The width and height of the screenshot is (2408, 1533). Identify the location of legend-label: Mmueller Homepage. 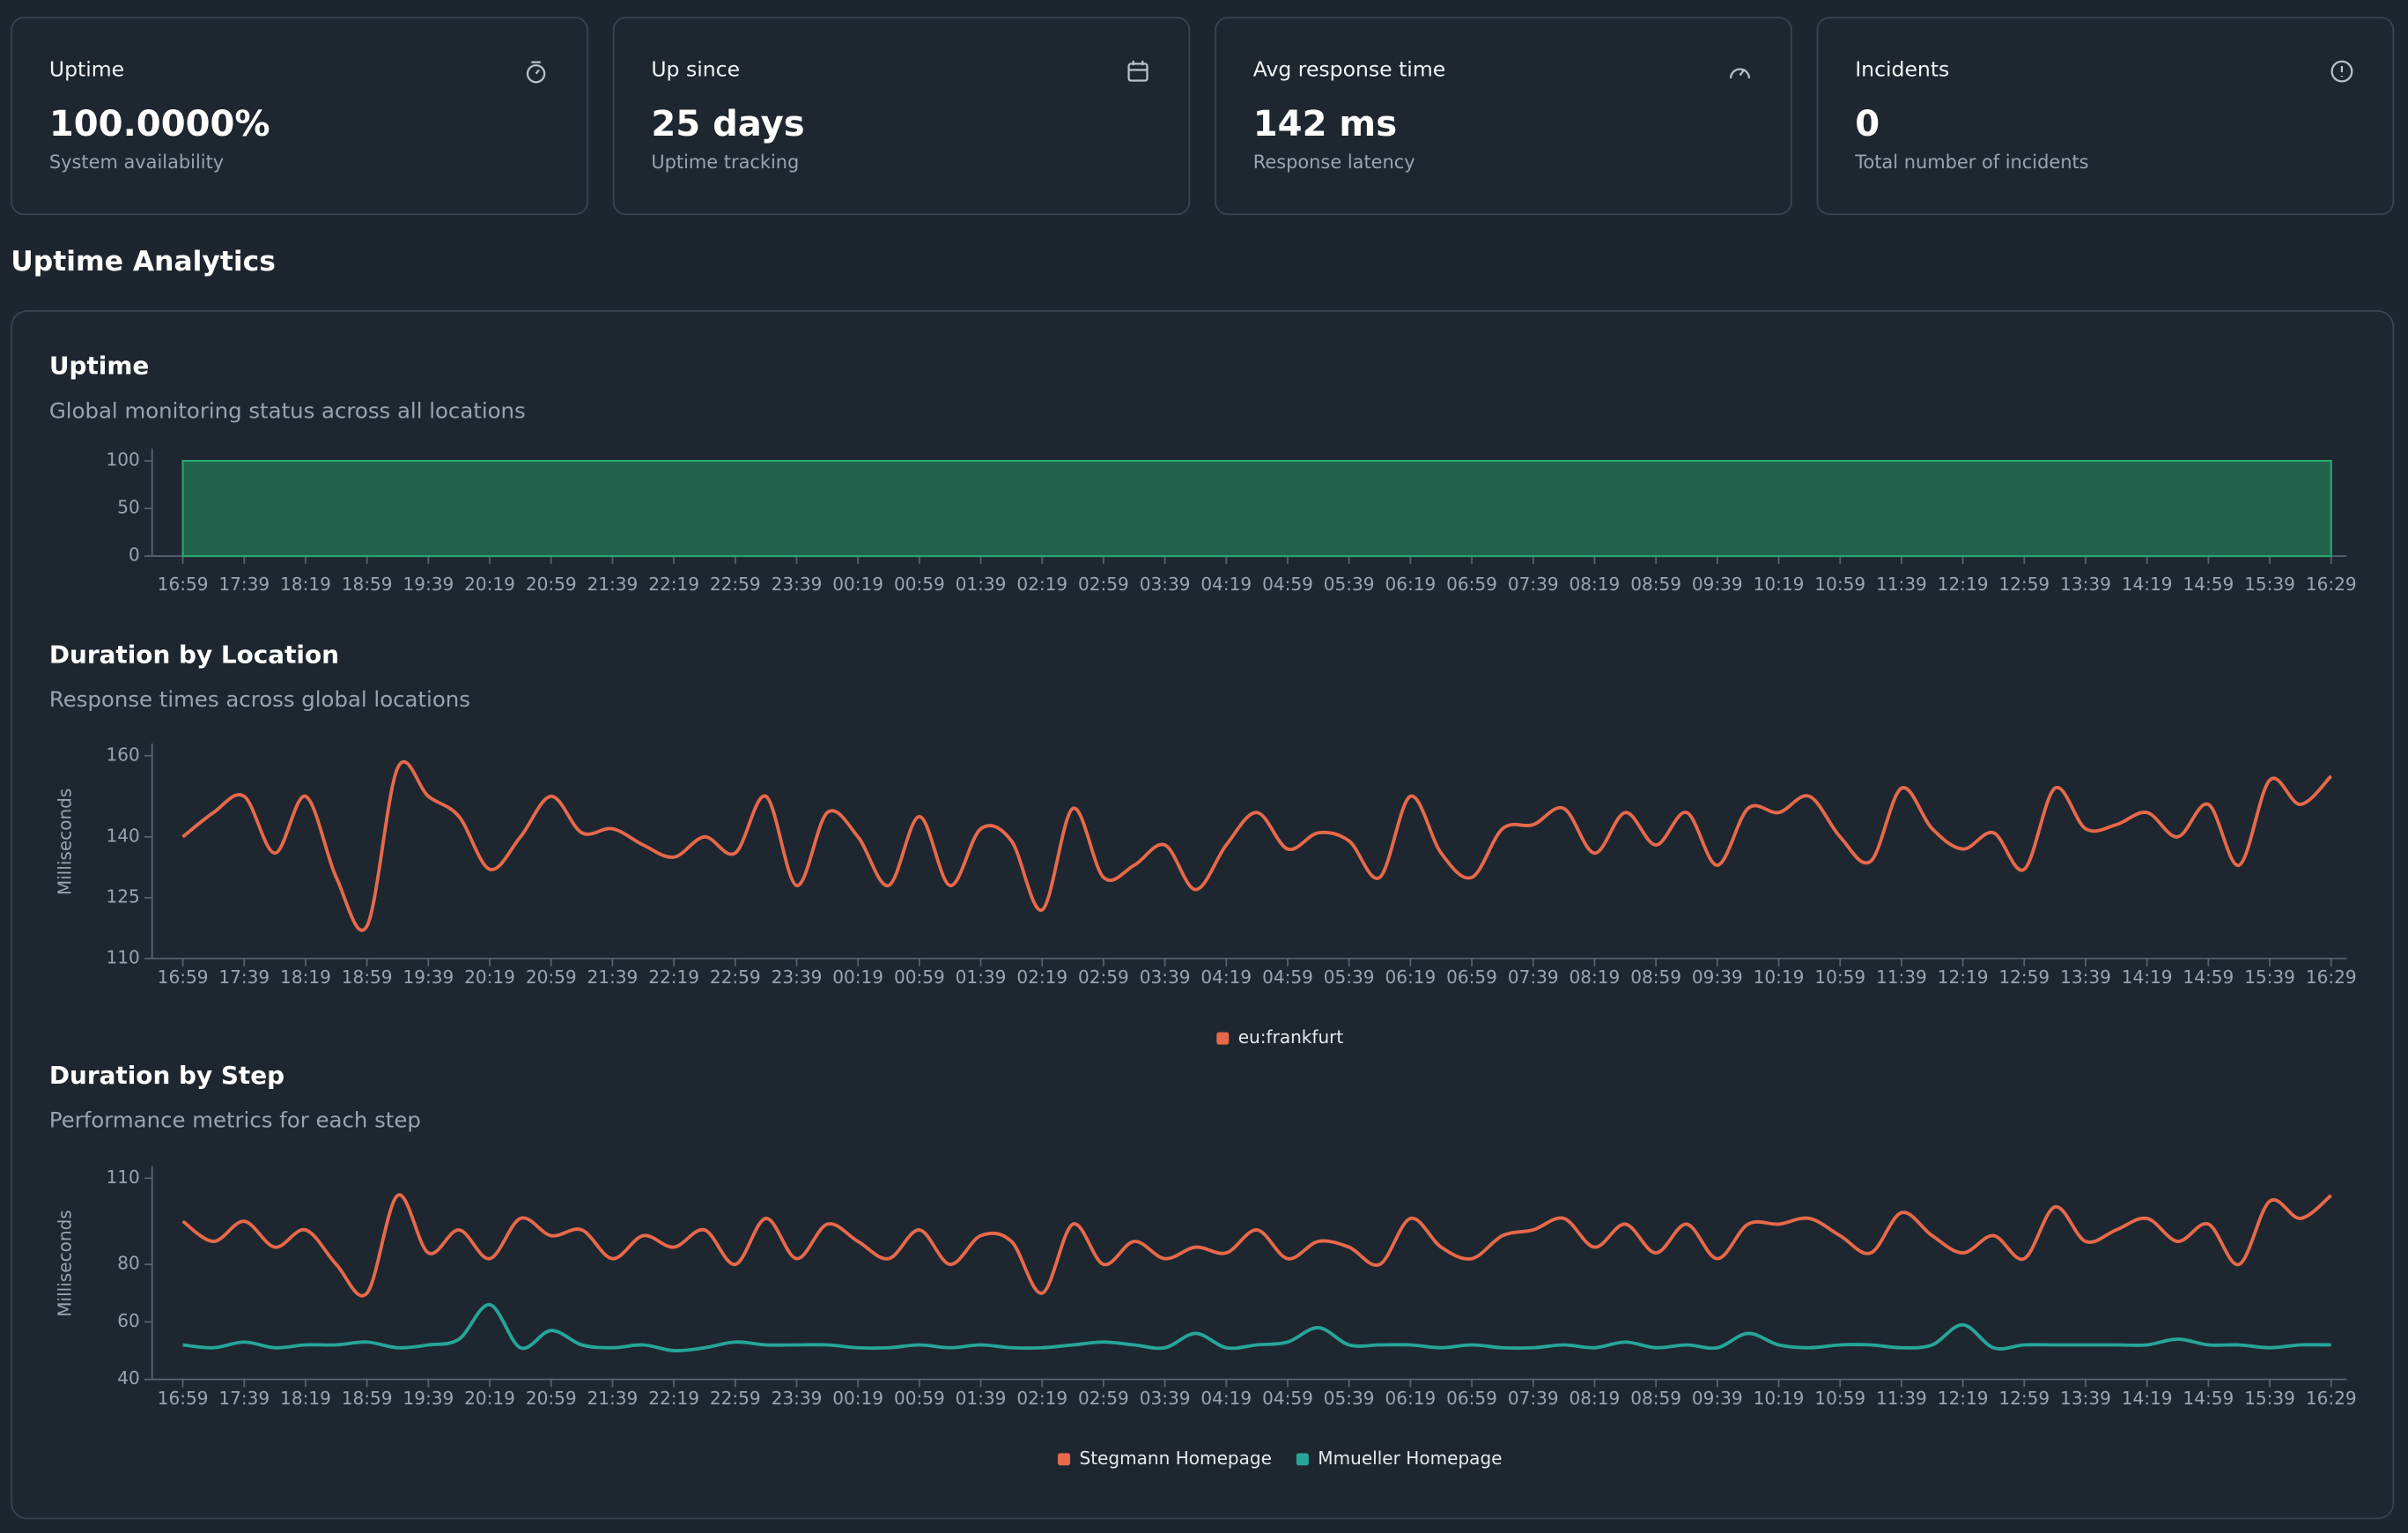
(1410, 1458).